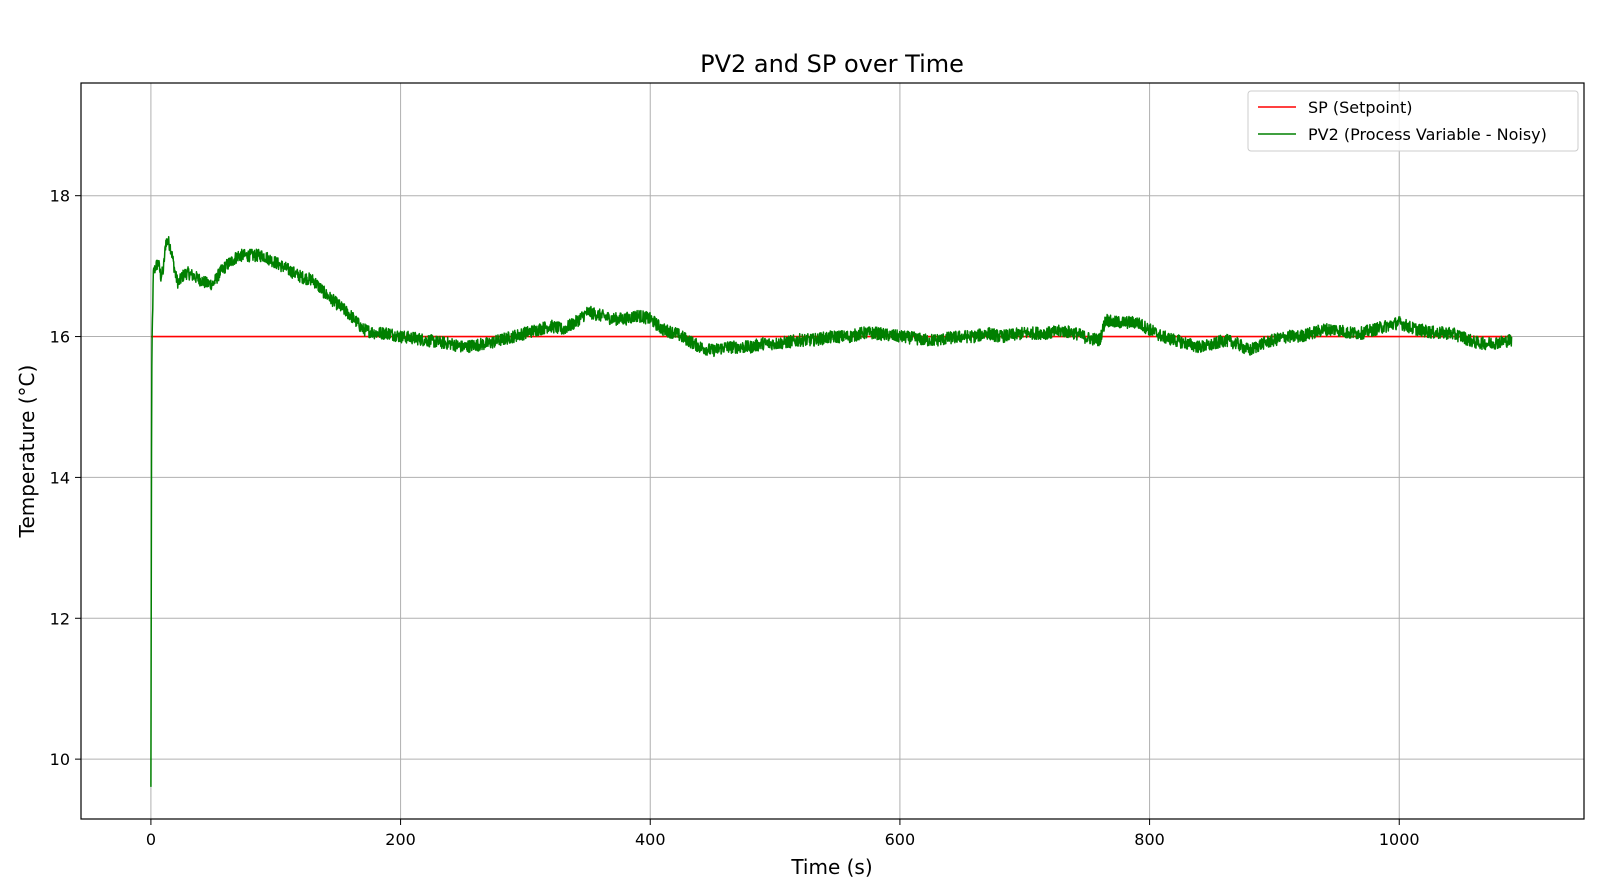 The image size is (1615, 892). I want to click on legend-label: SP (Setpoint), so click(1360, 107).